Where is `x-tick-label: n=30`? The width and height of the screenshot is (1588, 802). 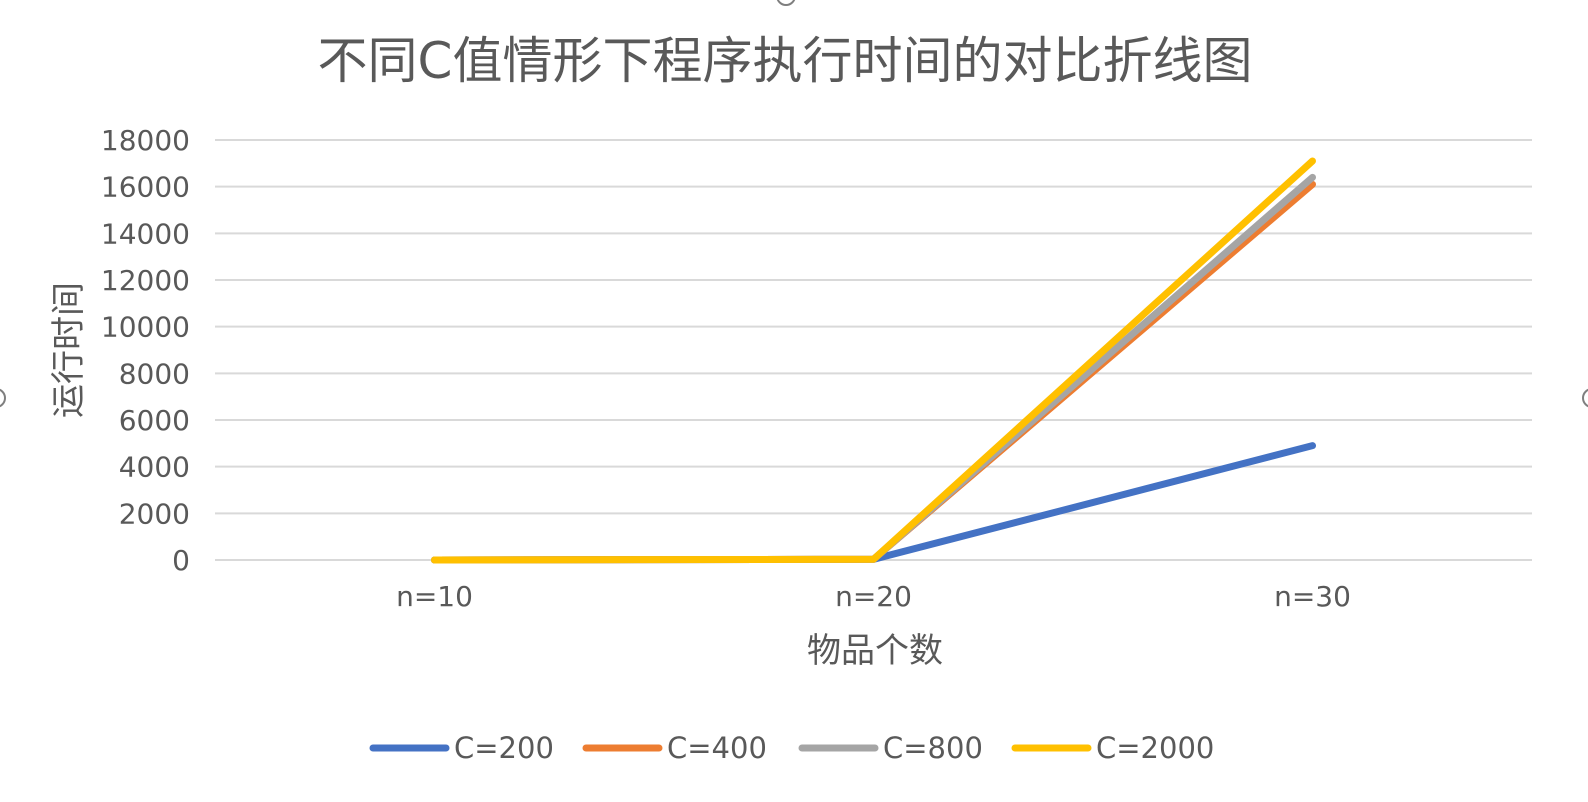
x-tick-label: n=30 is located at coordinates (1312, 596).